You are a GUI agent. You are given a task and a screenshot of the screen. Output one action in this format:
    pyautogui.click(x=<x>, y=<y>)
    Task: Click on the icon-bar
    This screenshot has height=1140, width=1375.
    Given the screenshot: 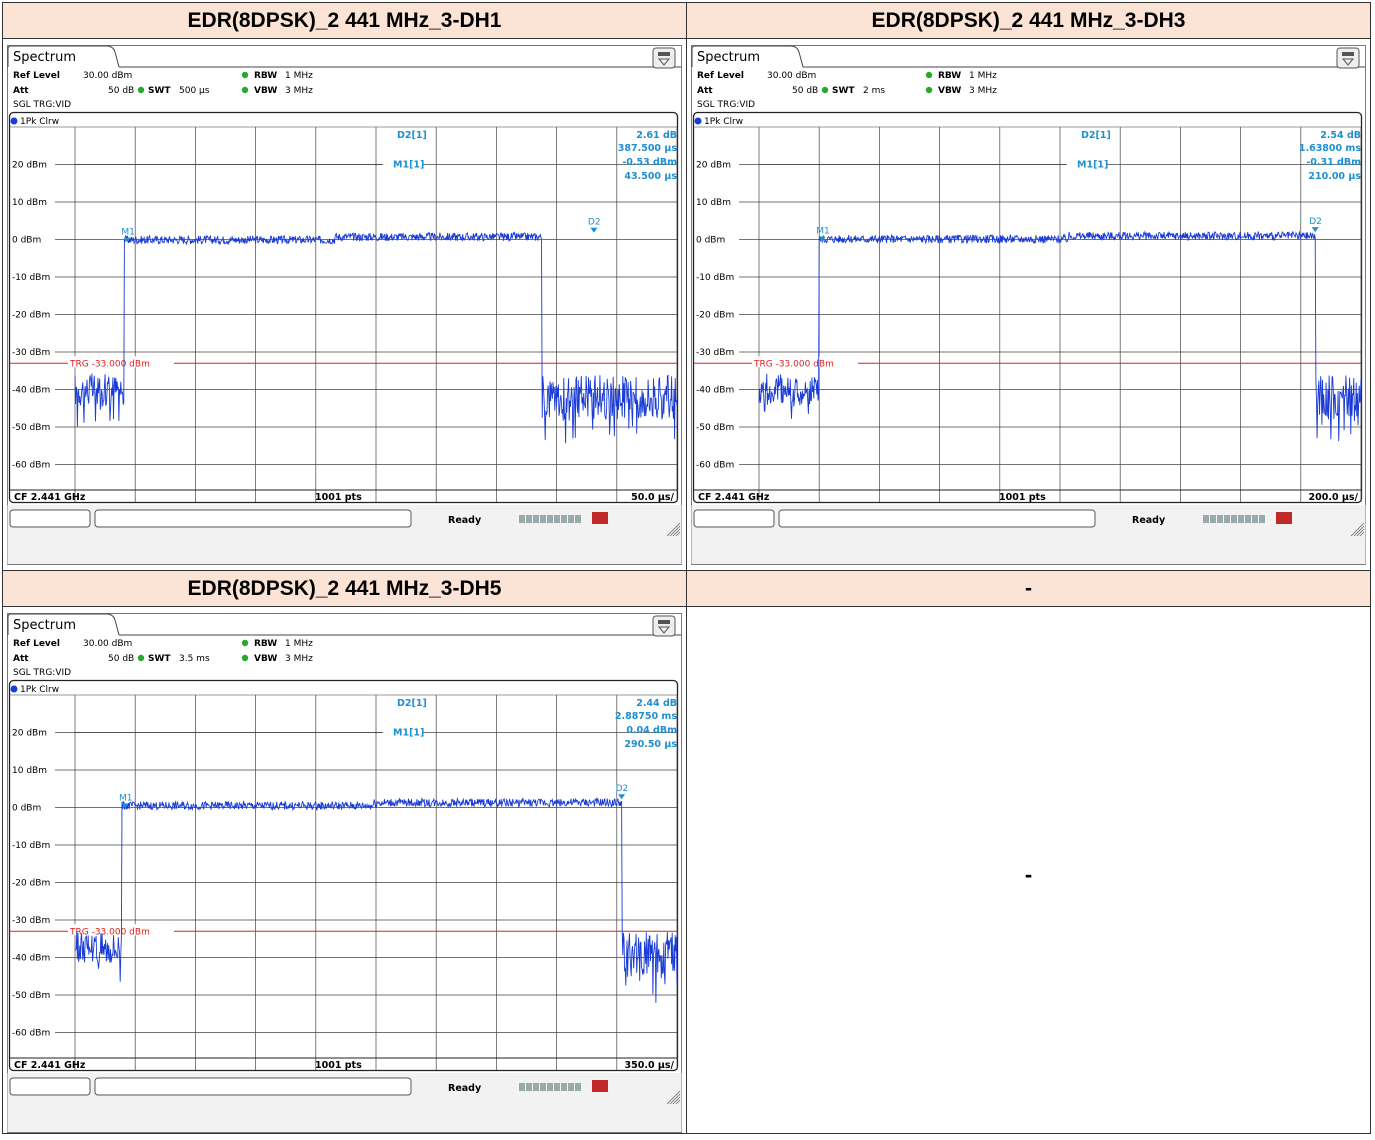 What is the action you would take?
    pyautogui.click(x=1348, y=54)
    